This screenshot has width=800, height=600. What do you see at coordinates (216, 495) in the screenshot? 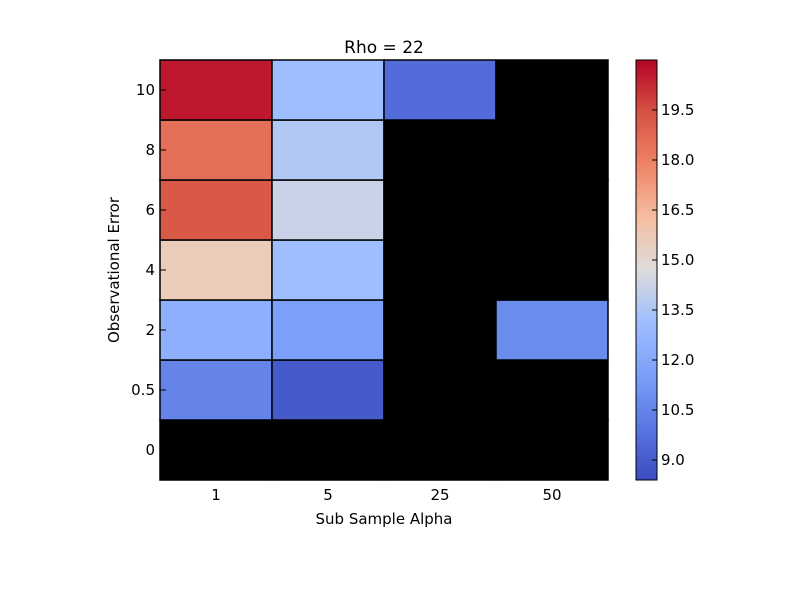
I see `x-tick-label: 1` at bounding box center [216, 495].